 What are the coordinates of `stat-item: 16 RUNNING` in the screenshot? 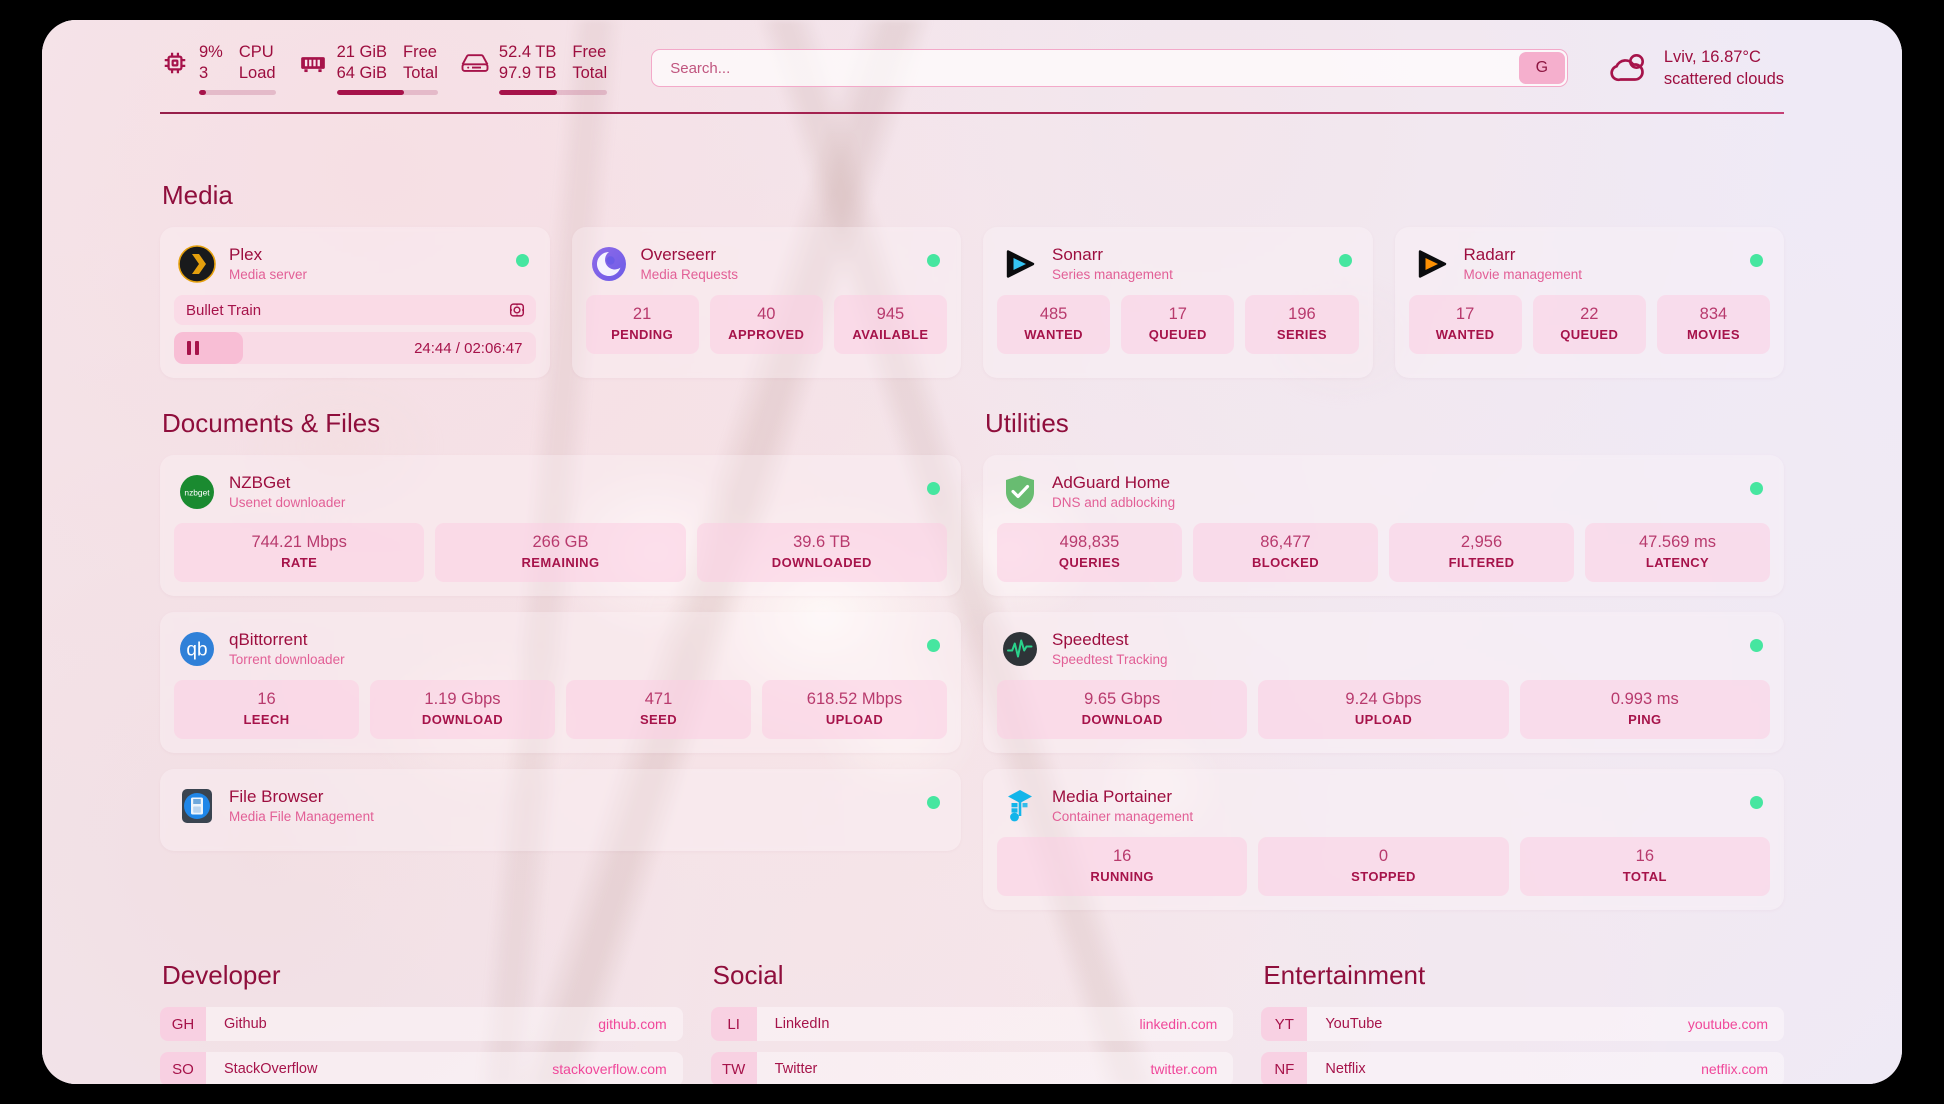 It's located at (1122, 866).